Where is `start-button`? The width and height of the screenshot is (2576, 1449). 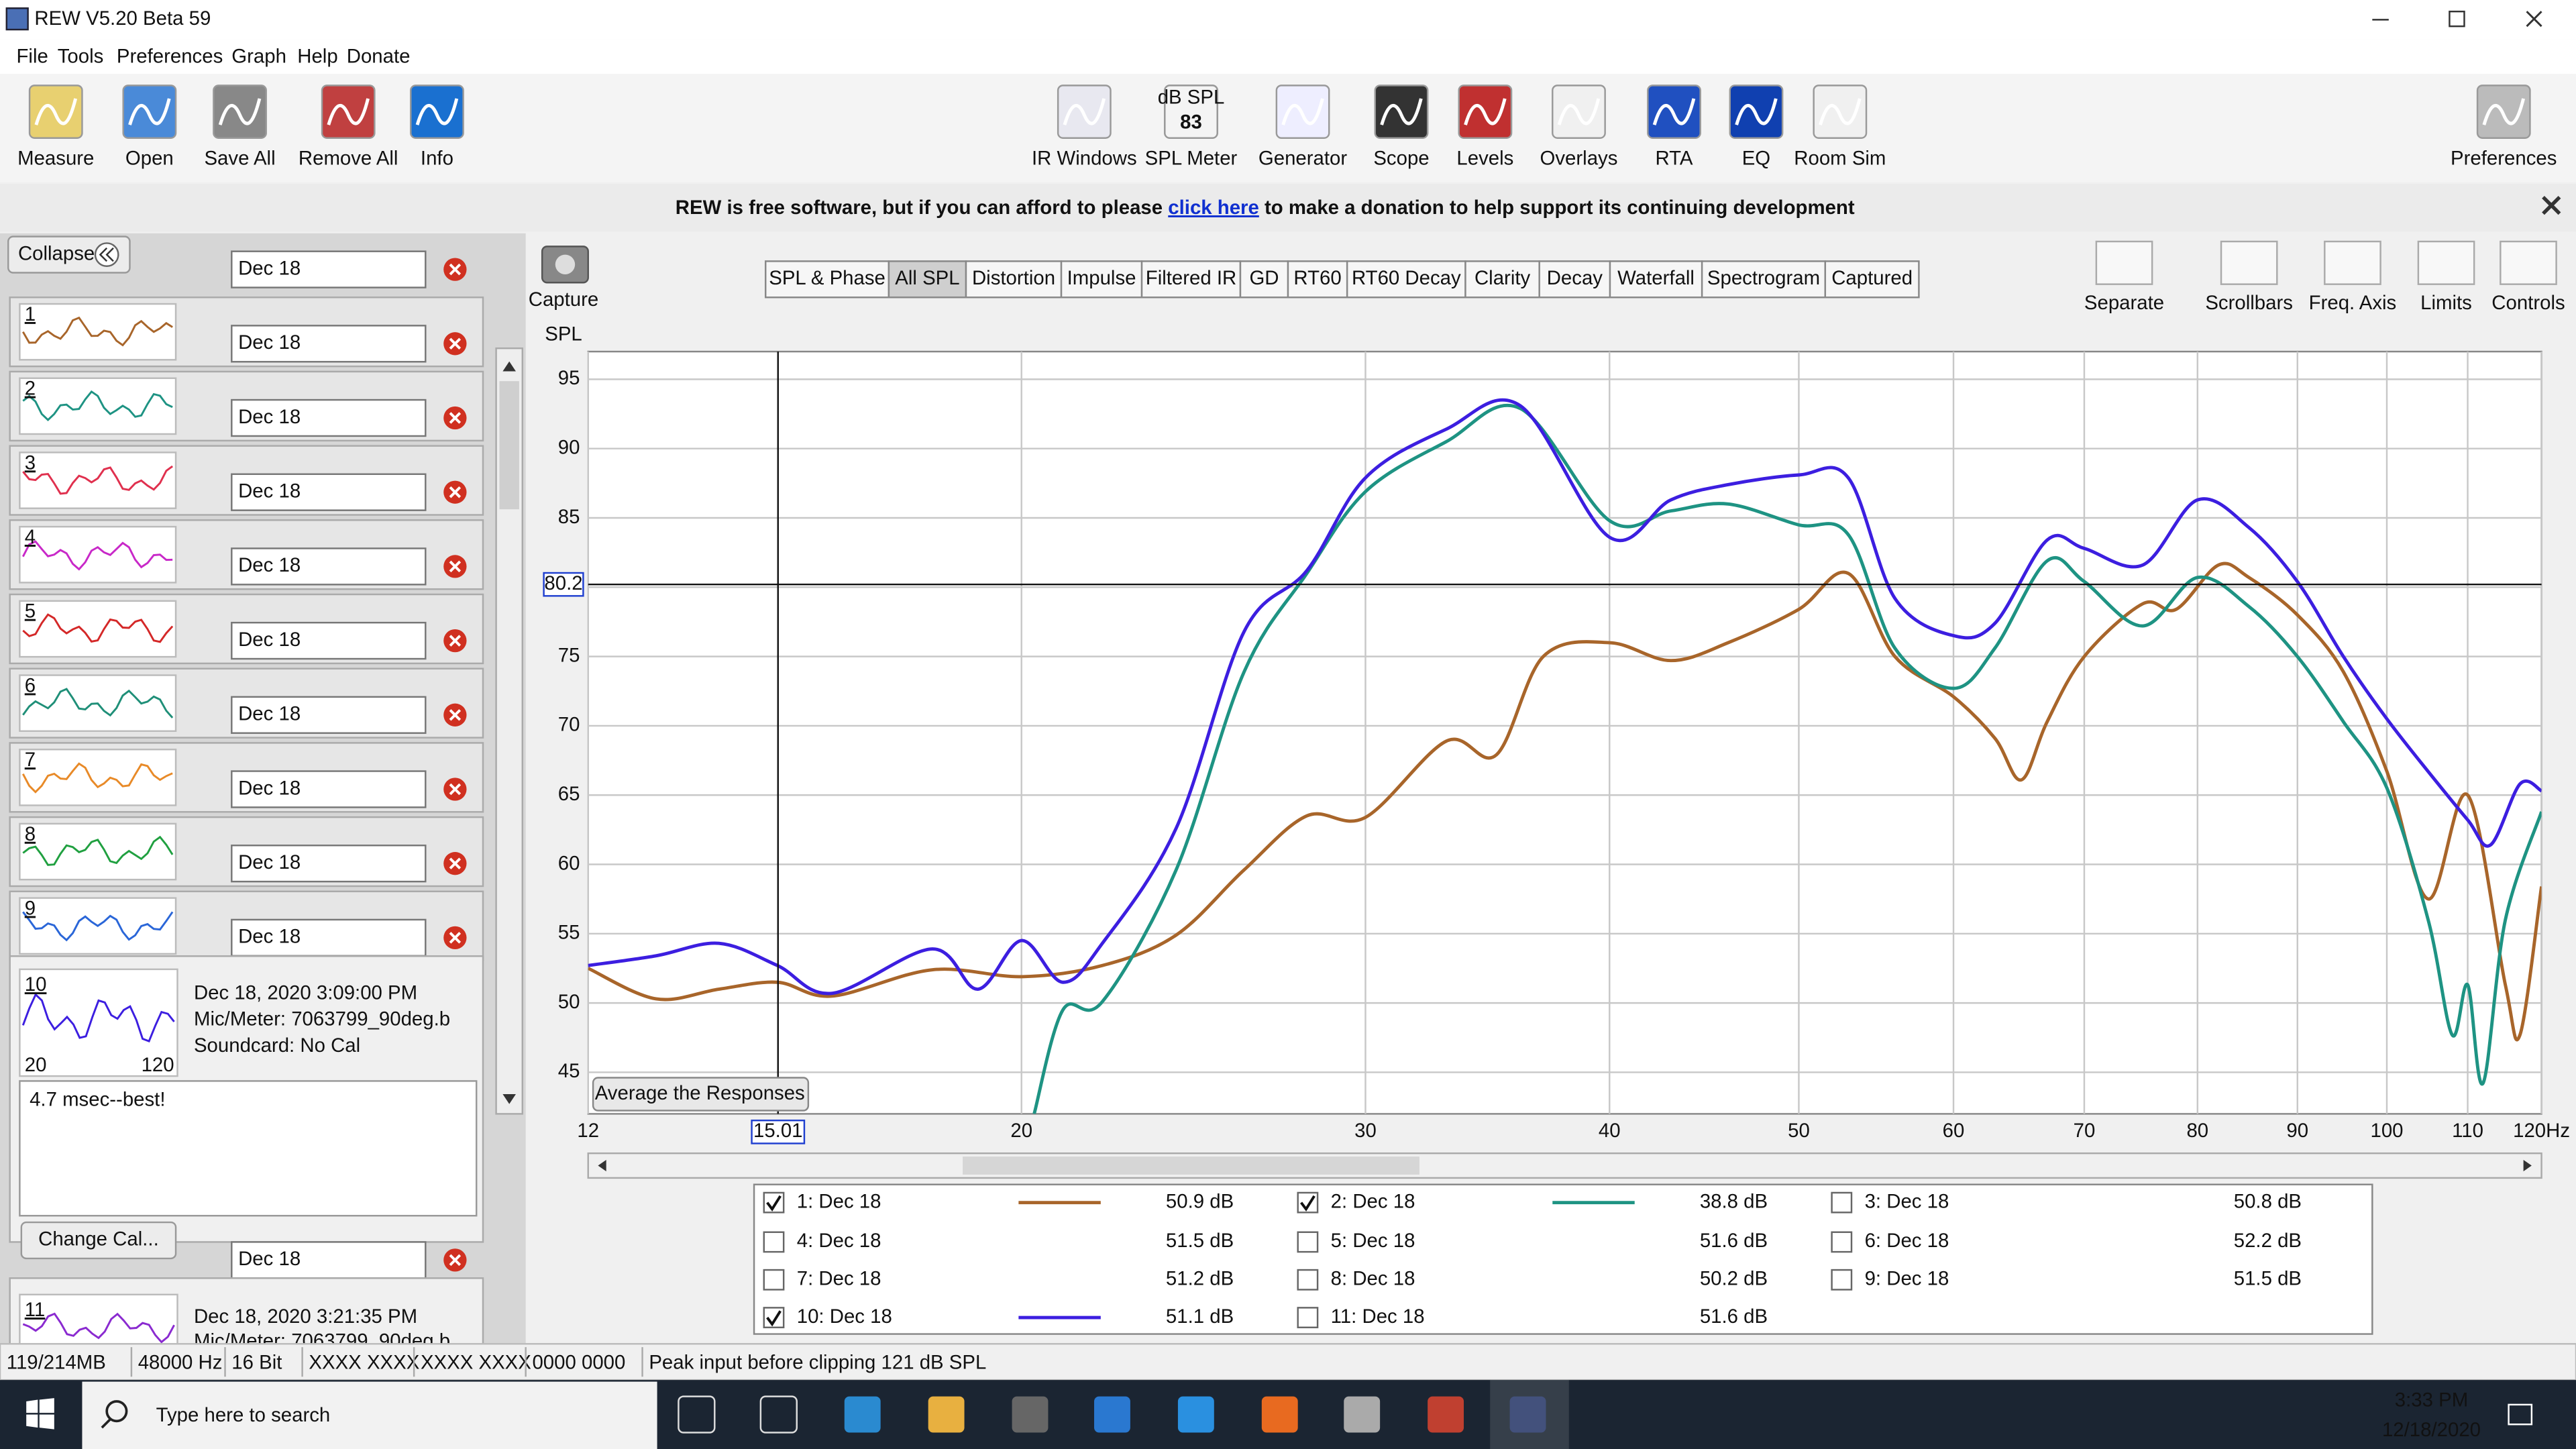 start-button is located at coordinates (40, 1414).